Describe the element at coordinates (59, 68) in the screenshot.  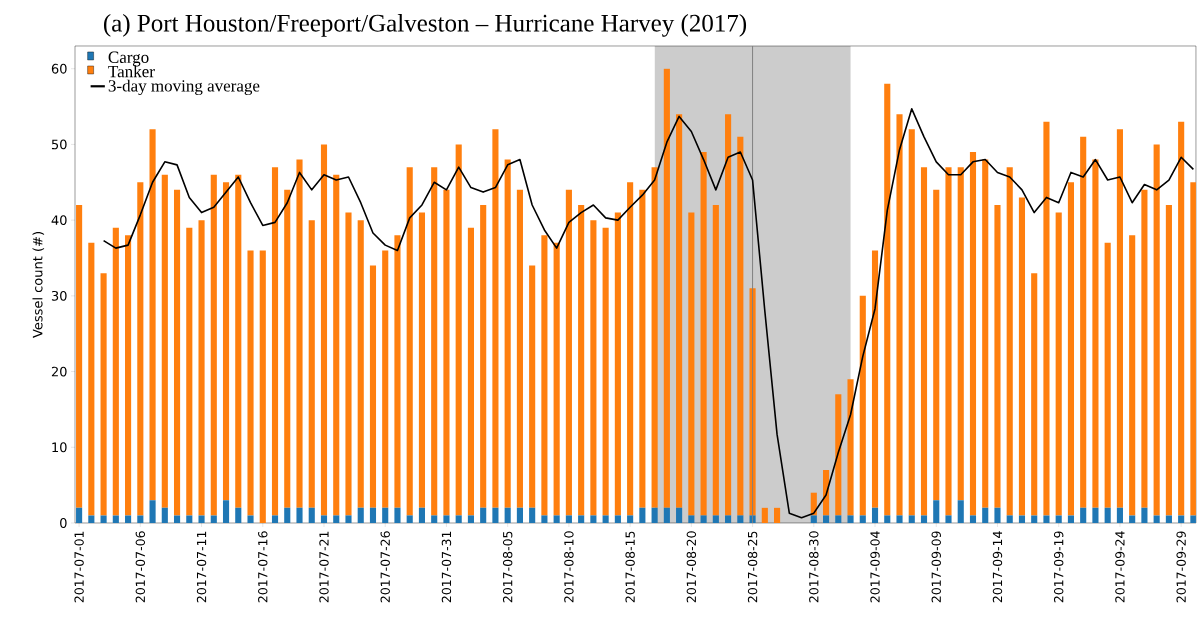
I see `y-tick-label: 60` at that location.